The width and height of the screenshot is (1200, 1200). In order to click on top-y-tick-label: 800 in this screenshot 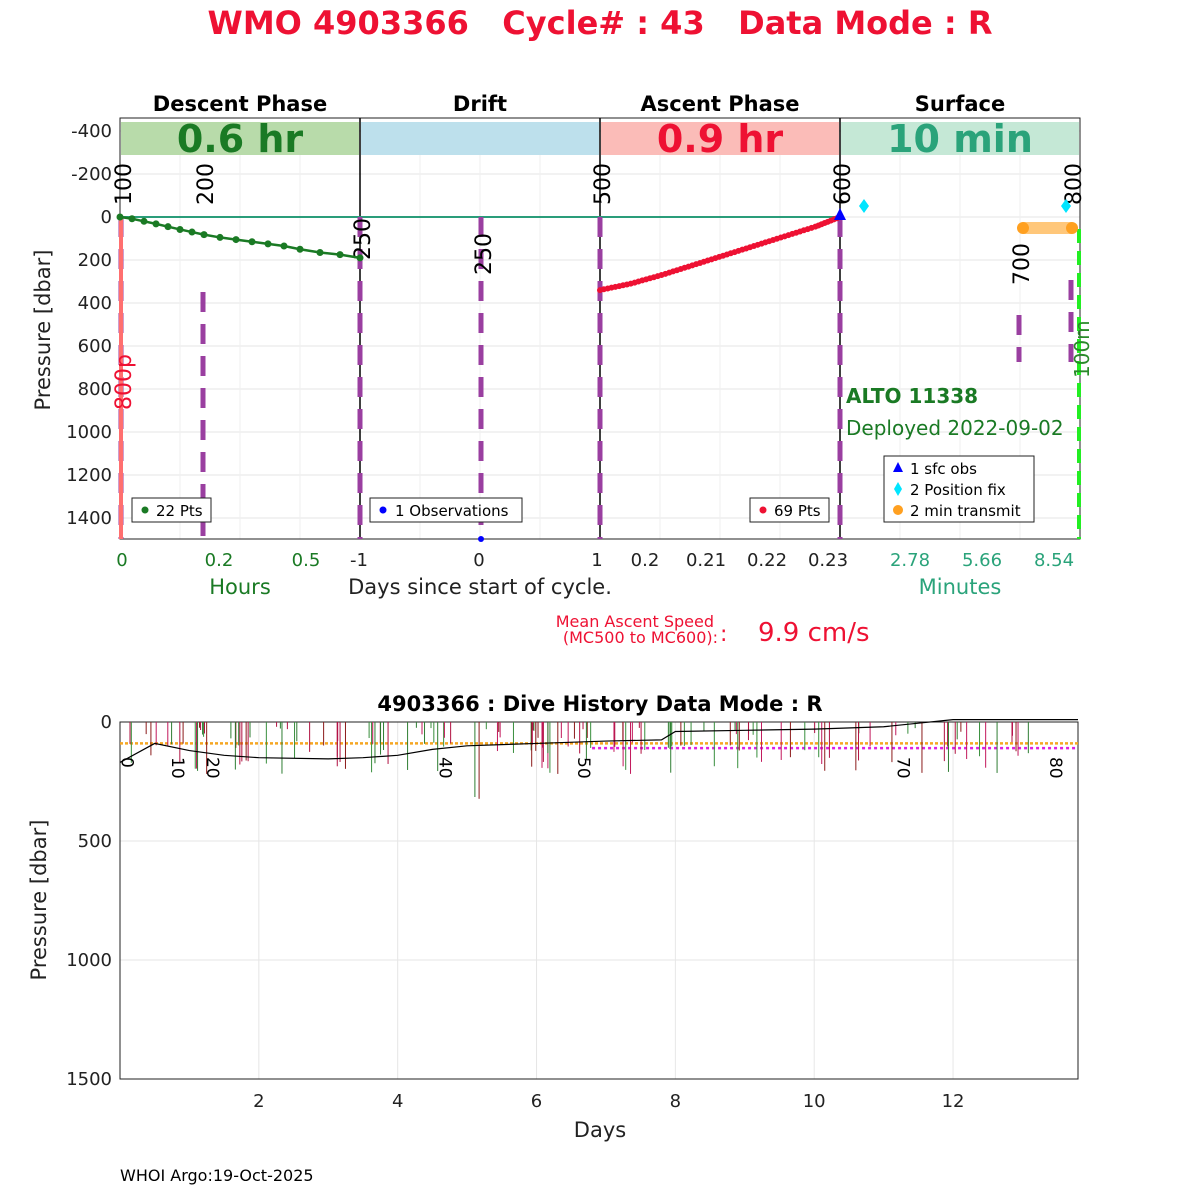, I will do `click(95, 389)`.